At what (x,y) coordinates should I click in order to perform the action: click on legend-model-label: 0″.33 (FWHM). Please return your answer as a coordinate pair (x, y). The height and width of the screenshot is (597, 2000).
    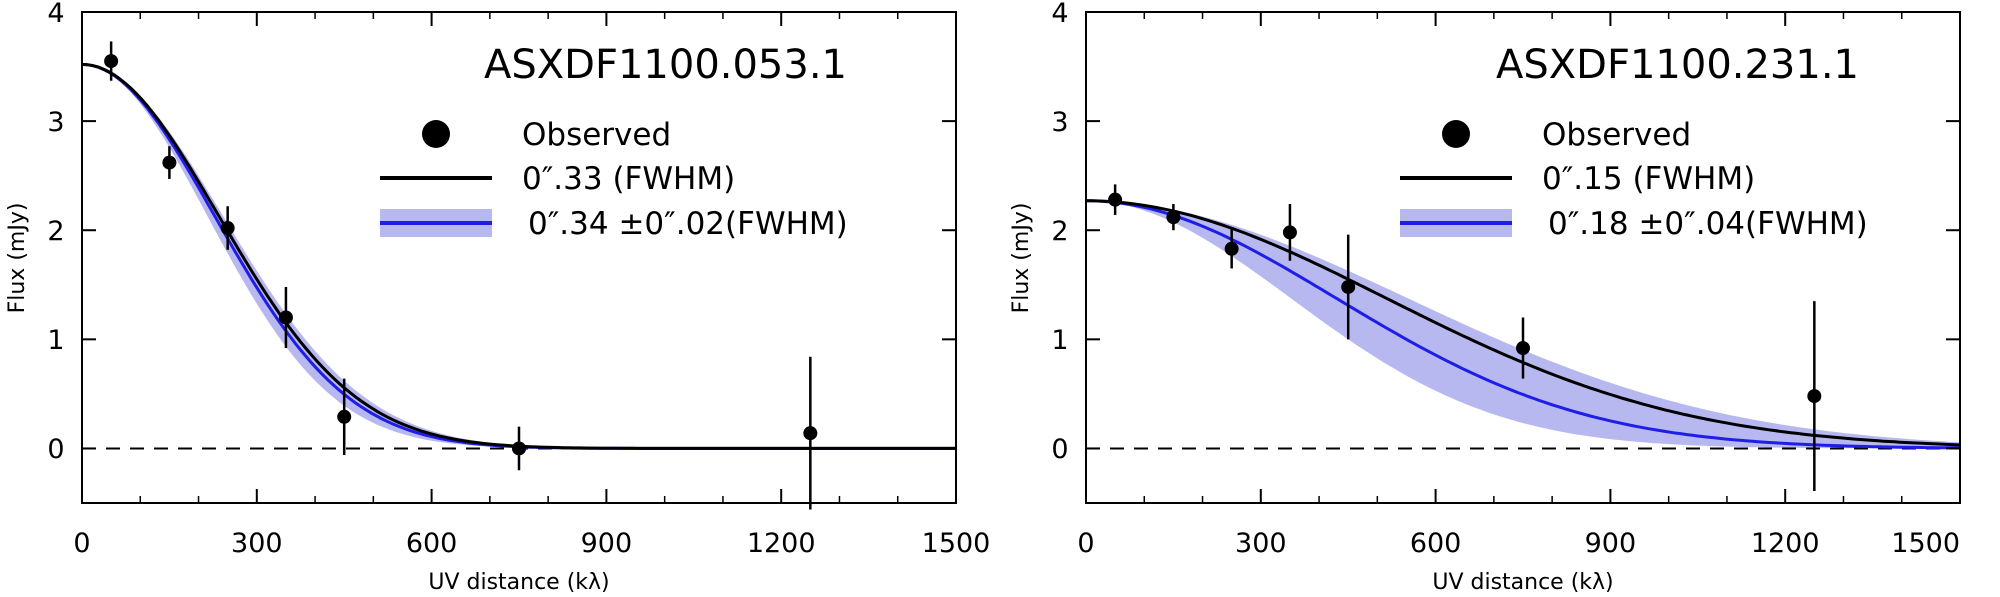
    Looking at the image, I should click on (628, 179).